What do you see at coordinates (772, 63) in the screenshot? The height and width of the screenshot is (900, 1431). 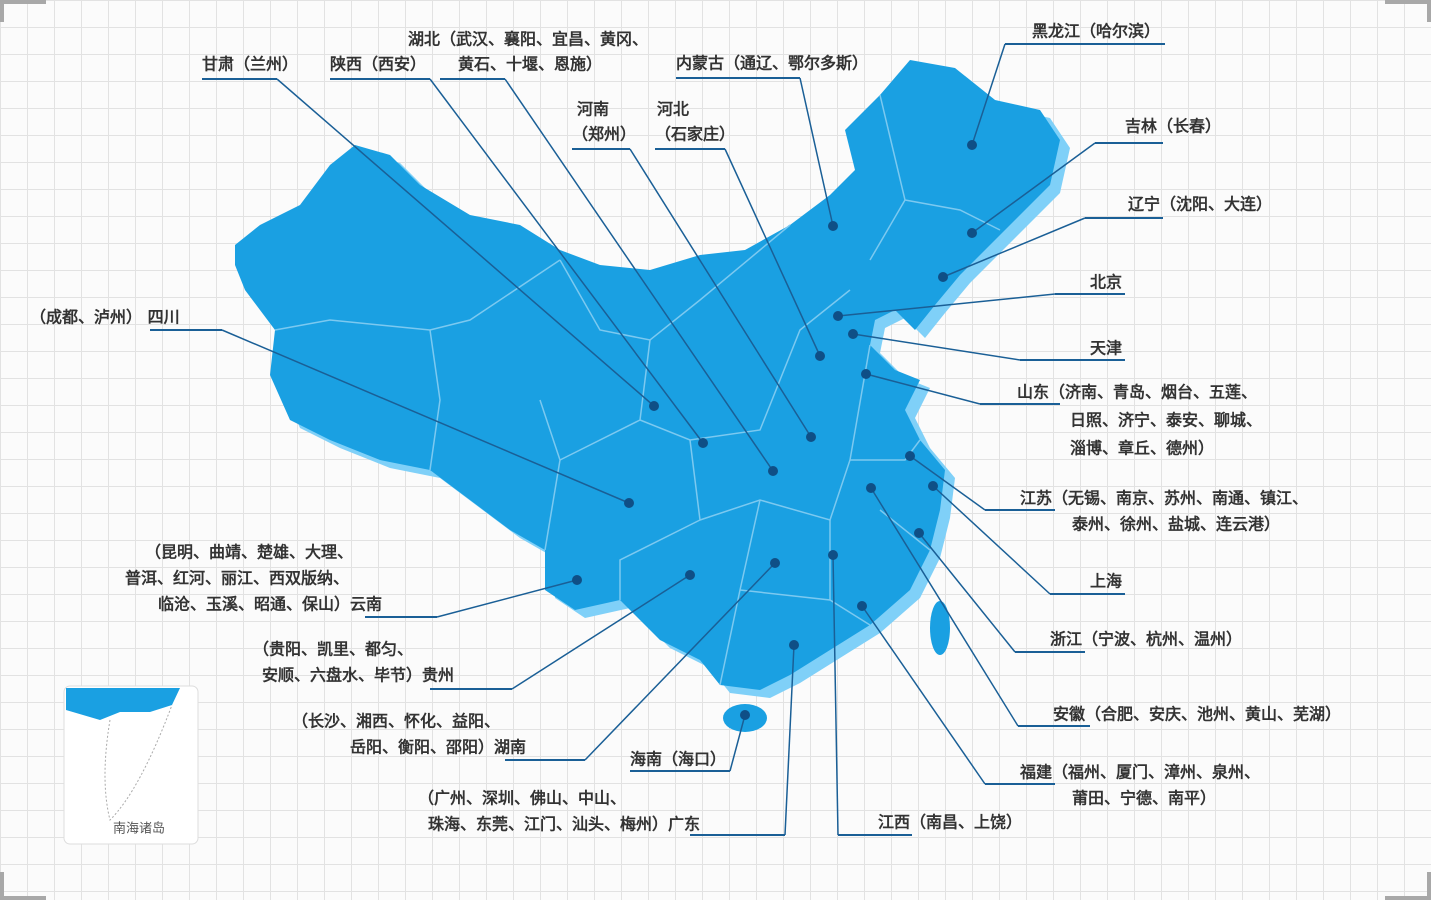 I see `province-label: 内蒙古（通辽、鄂尔多斯）` at bounding box center [772, 63].